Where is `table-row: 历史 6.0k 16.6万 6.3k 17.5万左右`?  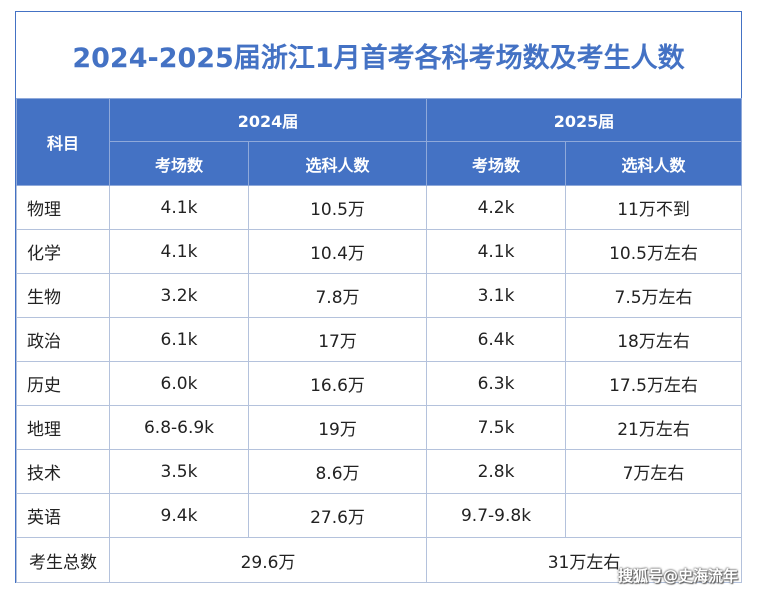
table-row: 历史 6.0k 16.6万 6.3k 17.5万左右 is located at coordinates (379, 383).